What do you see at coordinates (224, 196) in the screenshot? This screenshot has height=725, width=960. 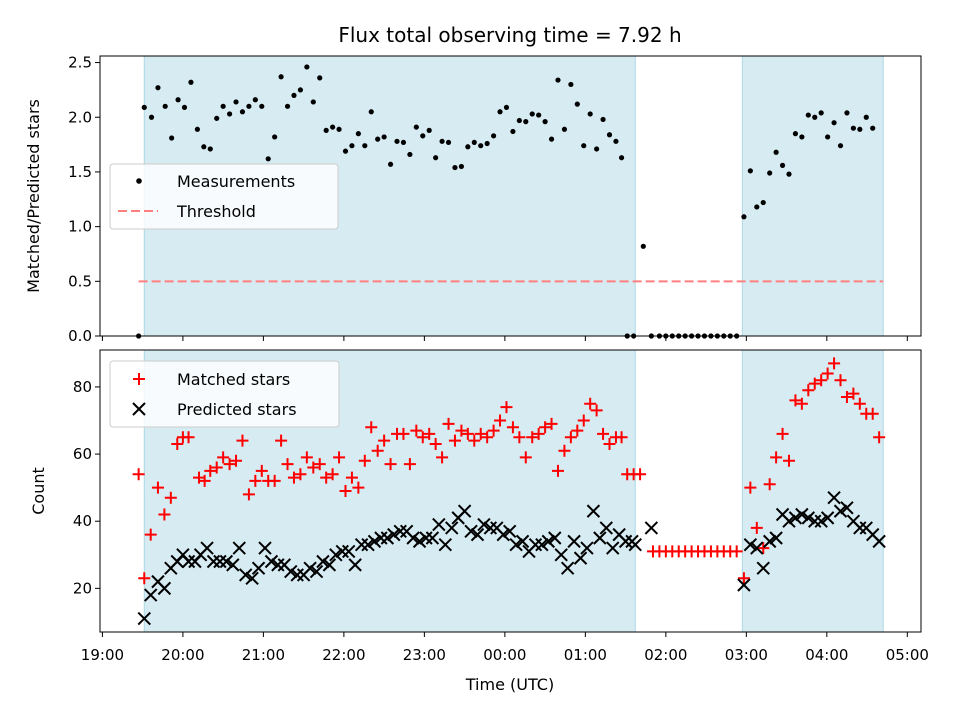 I see `top-legend: Measurements Threshold` at bounding box center [224, 196].